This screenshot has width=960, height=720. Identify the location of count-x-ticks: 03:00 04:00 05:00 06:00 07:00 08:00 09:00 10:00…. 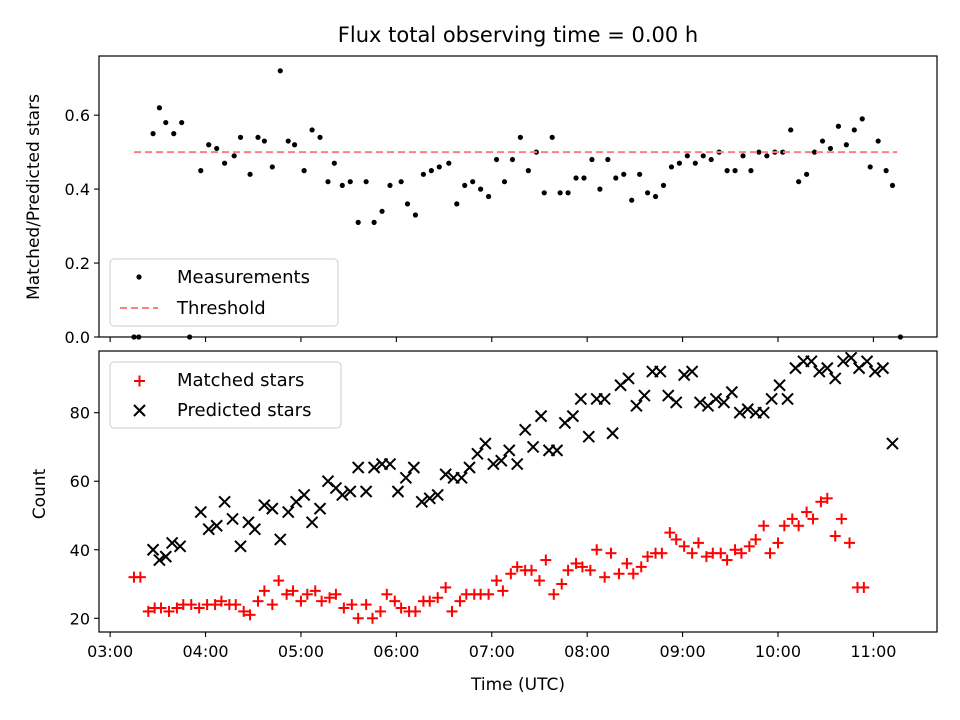
(491, 646).